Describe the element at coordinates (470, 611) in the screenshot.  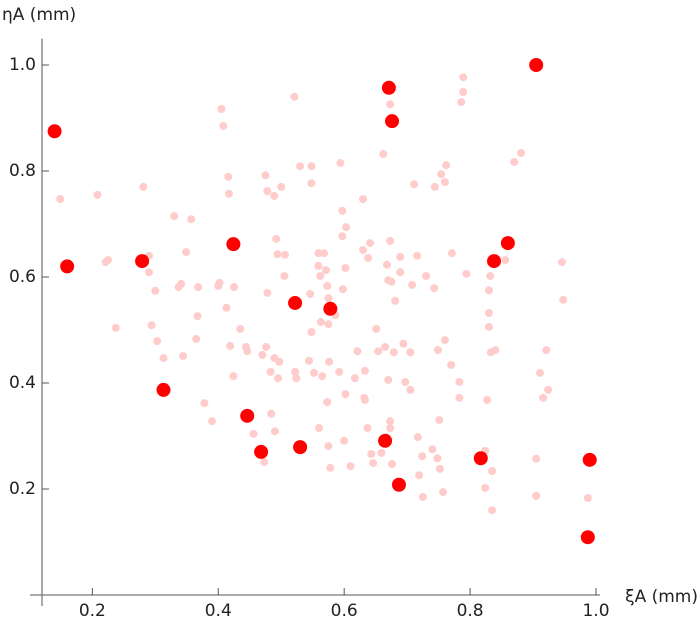
I see `x-tick-label: 0.8` at that location.